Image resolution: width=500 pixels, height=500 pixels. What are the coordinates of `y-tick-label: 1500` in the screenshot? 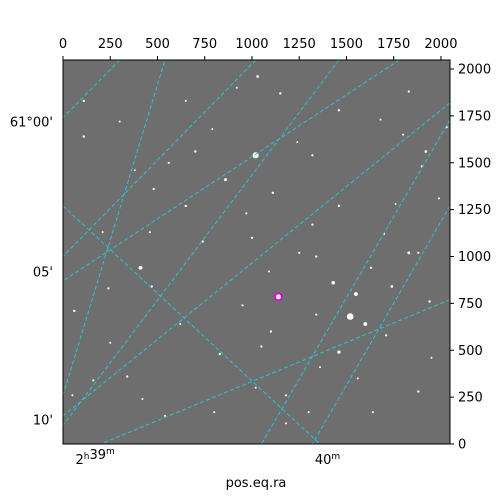 It's located at (474, 163).